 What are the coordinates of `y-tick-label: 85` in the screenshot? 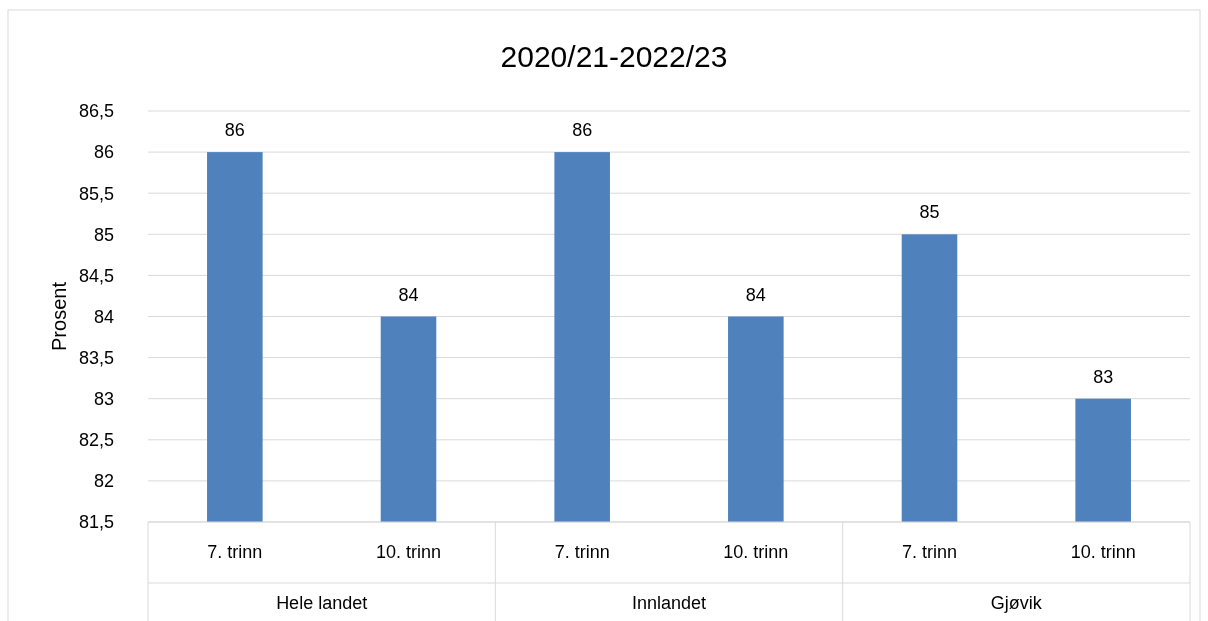 It's located at (103, 234).